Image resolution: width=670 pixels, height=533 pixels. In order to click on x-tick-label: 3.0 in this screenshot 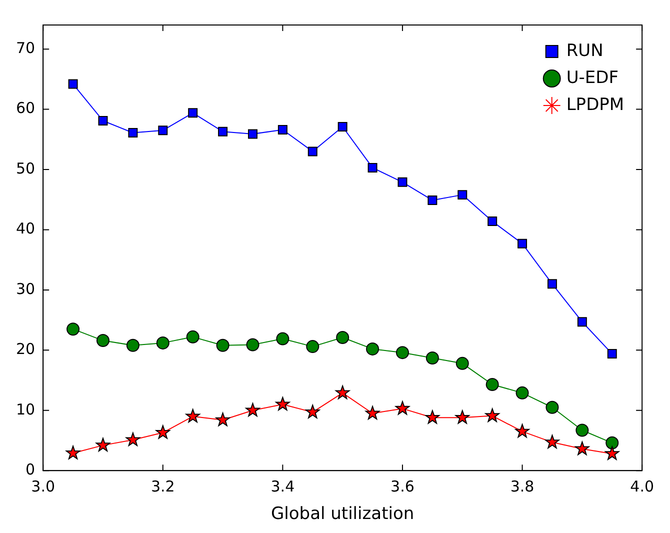, I will do `click(43, 486)`.